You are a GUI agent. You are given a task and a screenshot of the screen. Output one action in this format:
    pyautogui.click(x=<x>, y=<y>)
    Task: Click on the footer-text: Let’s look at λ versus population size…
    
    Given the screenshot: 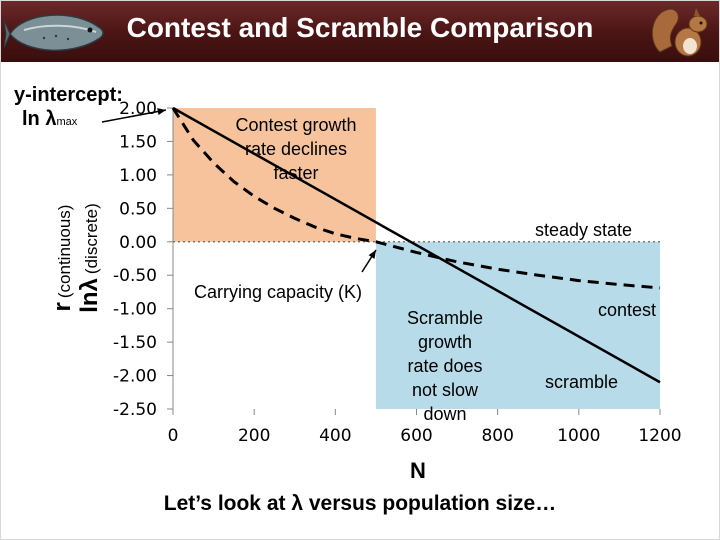 What is the action you would take?
    pyautogui.click(x=360, y=503)
    